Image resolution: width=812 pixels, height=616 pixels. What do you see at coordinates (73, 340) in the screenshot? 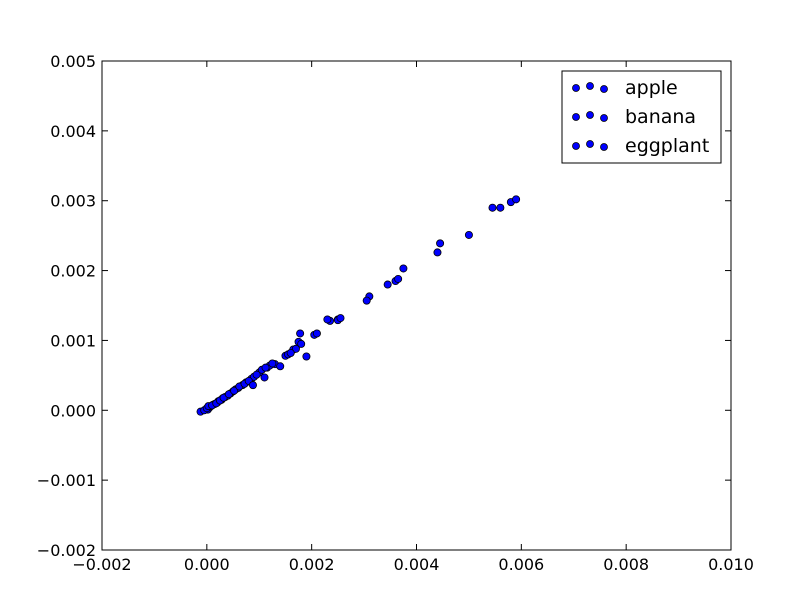
I see `y-tick-label: 0.001` at bounding box center [73, 340].